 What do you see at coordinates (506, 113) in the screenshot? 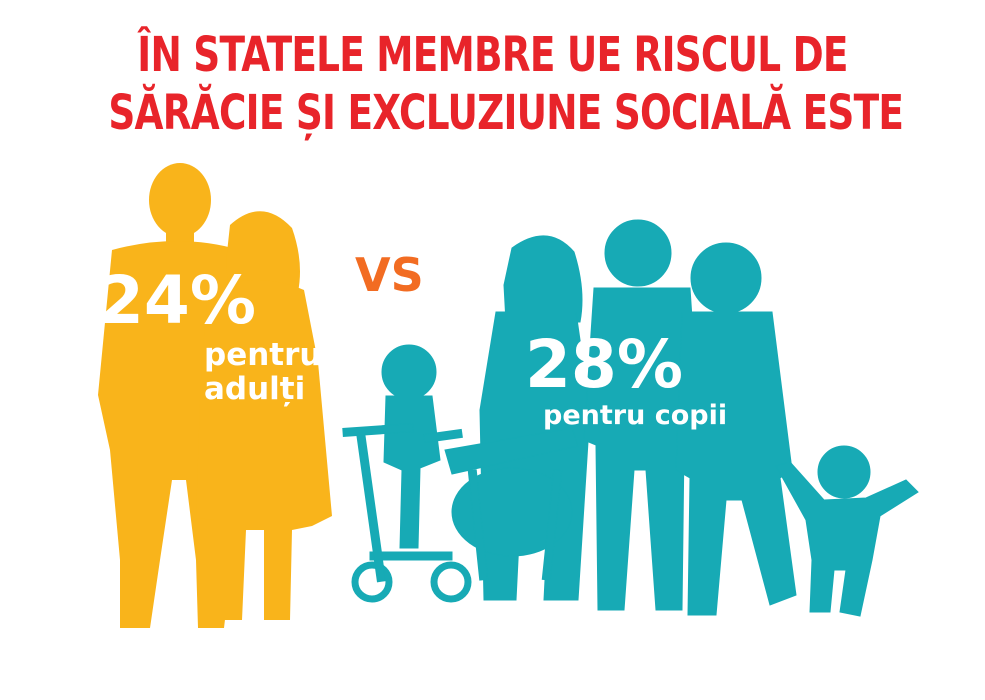
I see `headline-line-2: SĂRĂCIE ȘI EXCLUZIUNE SOCIALĂ ESTE` at bounding box center [506, 113].